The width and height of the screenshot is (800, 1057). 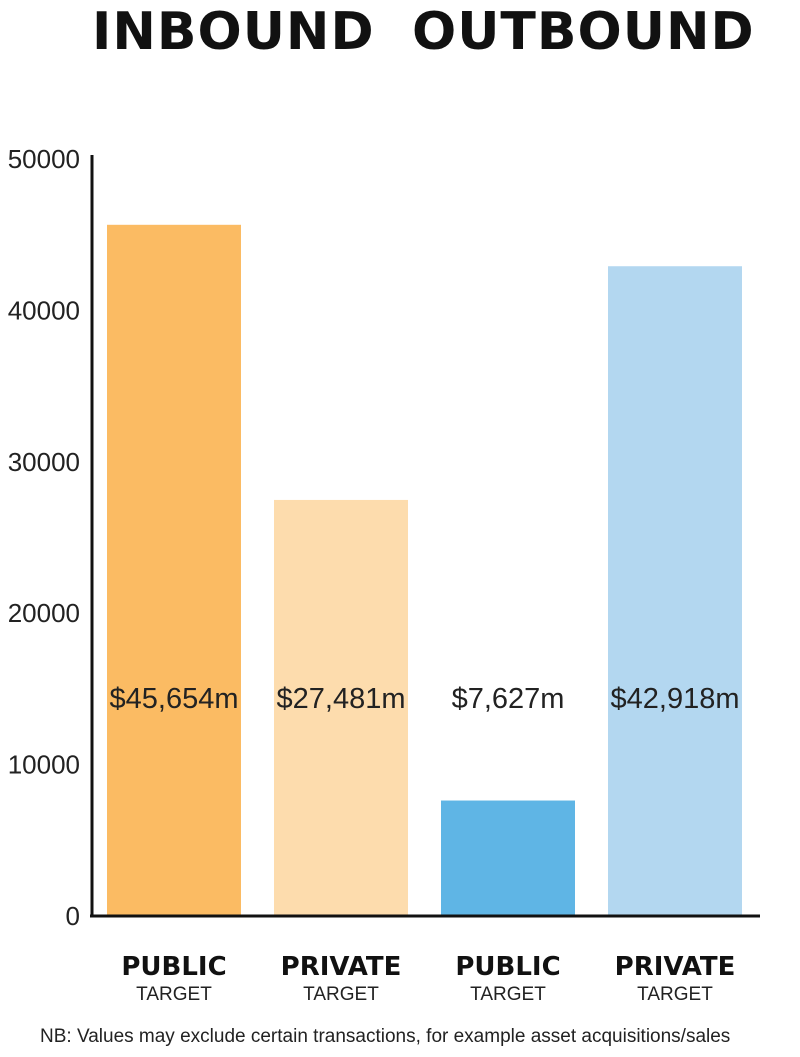 What do you see at coordinates (341, 699) in the screenshot?
I see `bar-value-label: $27,481m` at bounding box center [341, 699].